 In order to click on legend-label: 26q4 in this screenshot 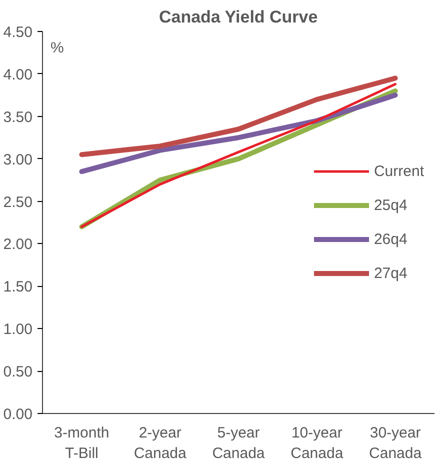, I will do `click(391, 239)`.